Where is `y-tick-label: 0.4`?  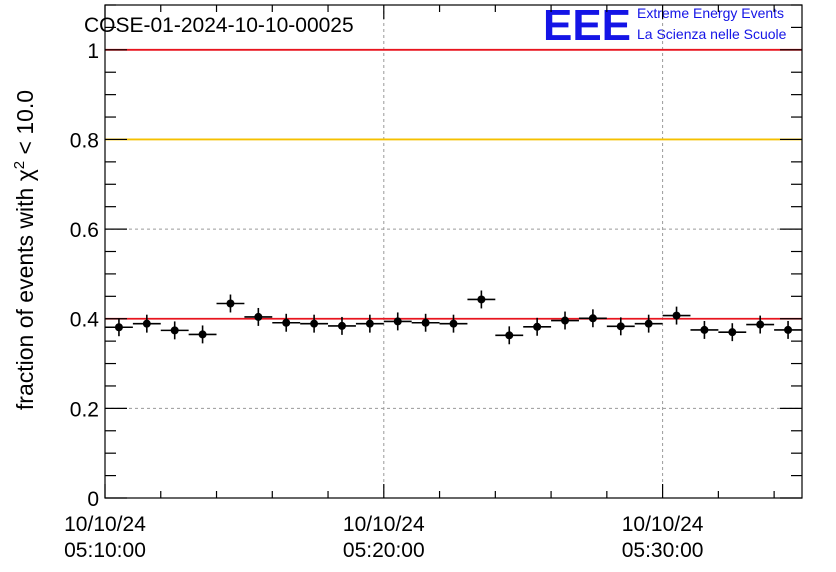 y-tick-label: 0.4 is located at coordinates (85, 320).